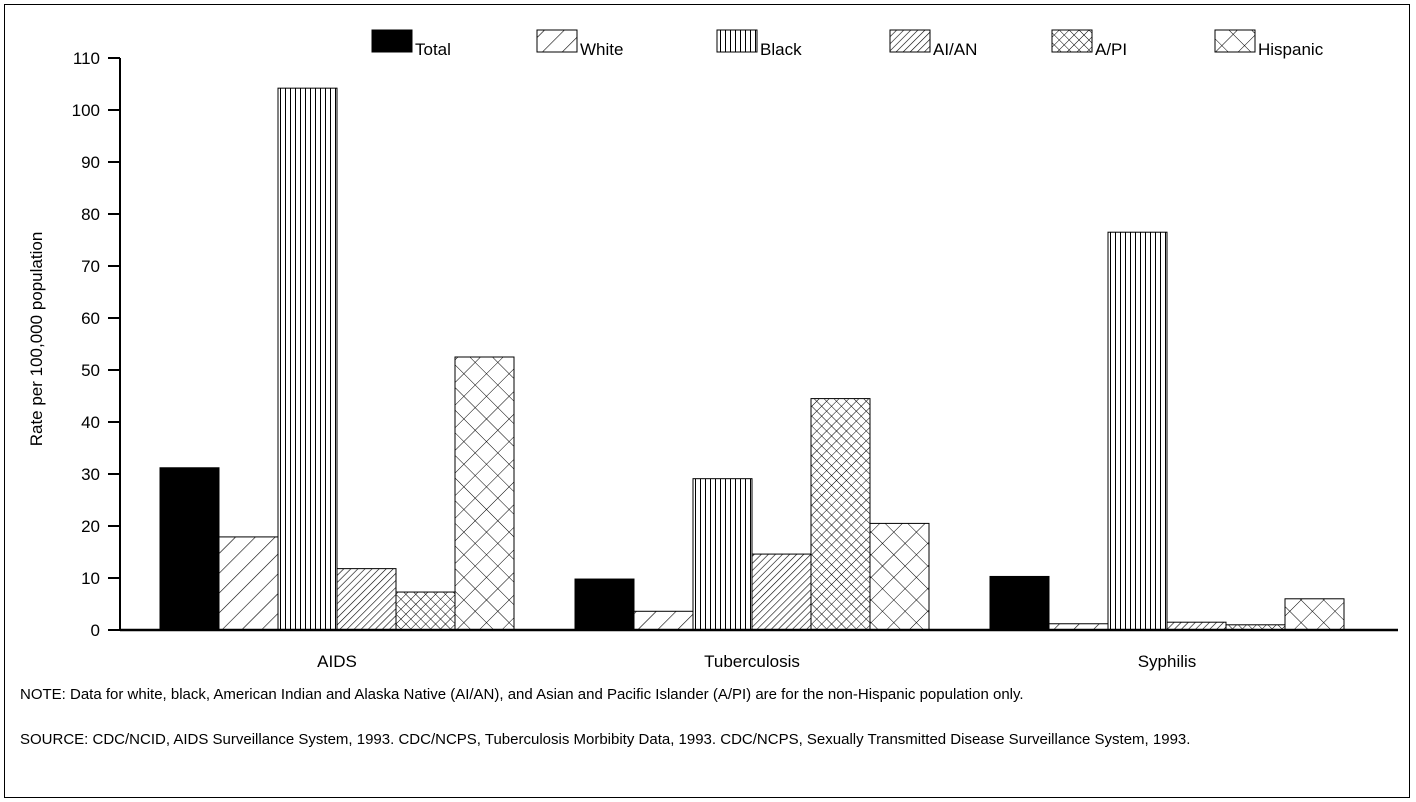 The width and height of the screenshot is (1416, 802). What do you see at coordinates (337, 661) in the screenshot?
I see `x-category-label: AIDS` at bounding box center [337, 661].